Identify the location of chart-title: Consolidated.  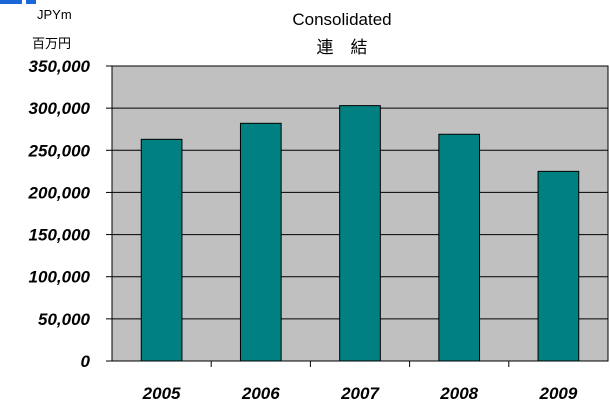
(341, 19).